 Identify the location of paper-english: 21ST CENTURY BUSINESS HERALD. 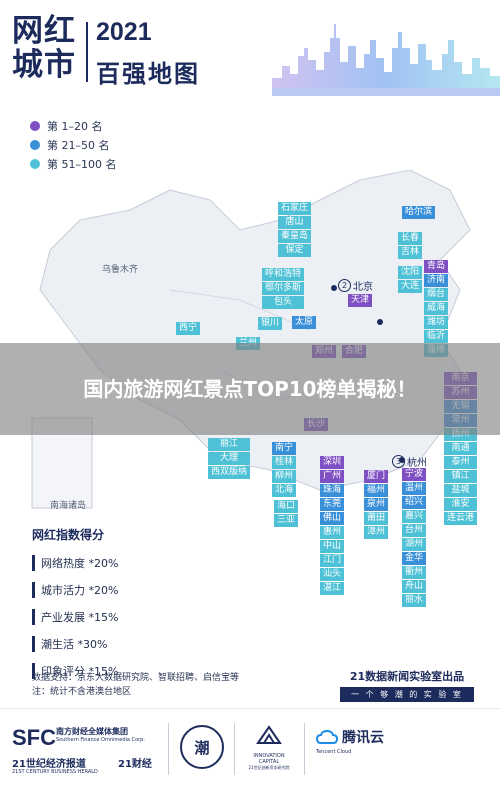
(55, 772).